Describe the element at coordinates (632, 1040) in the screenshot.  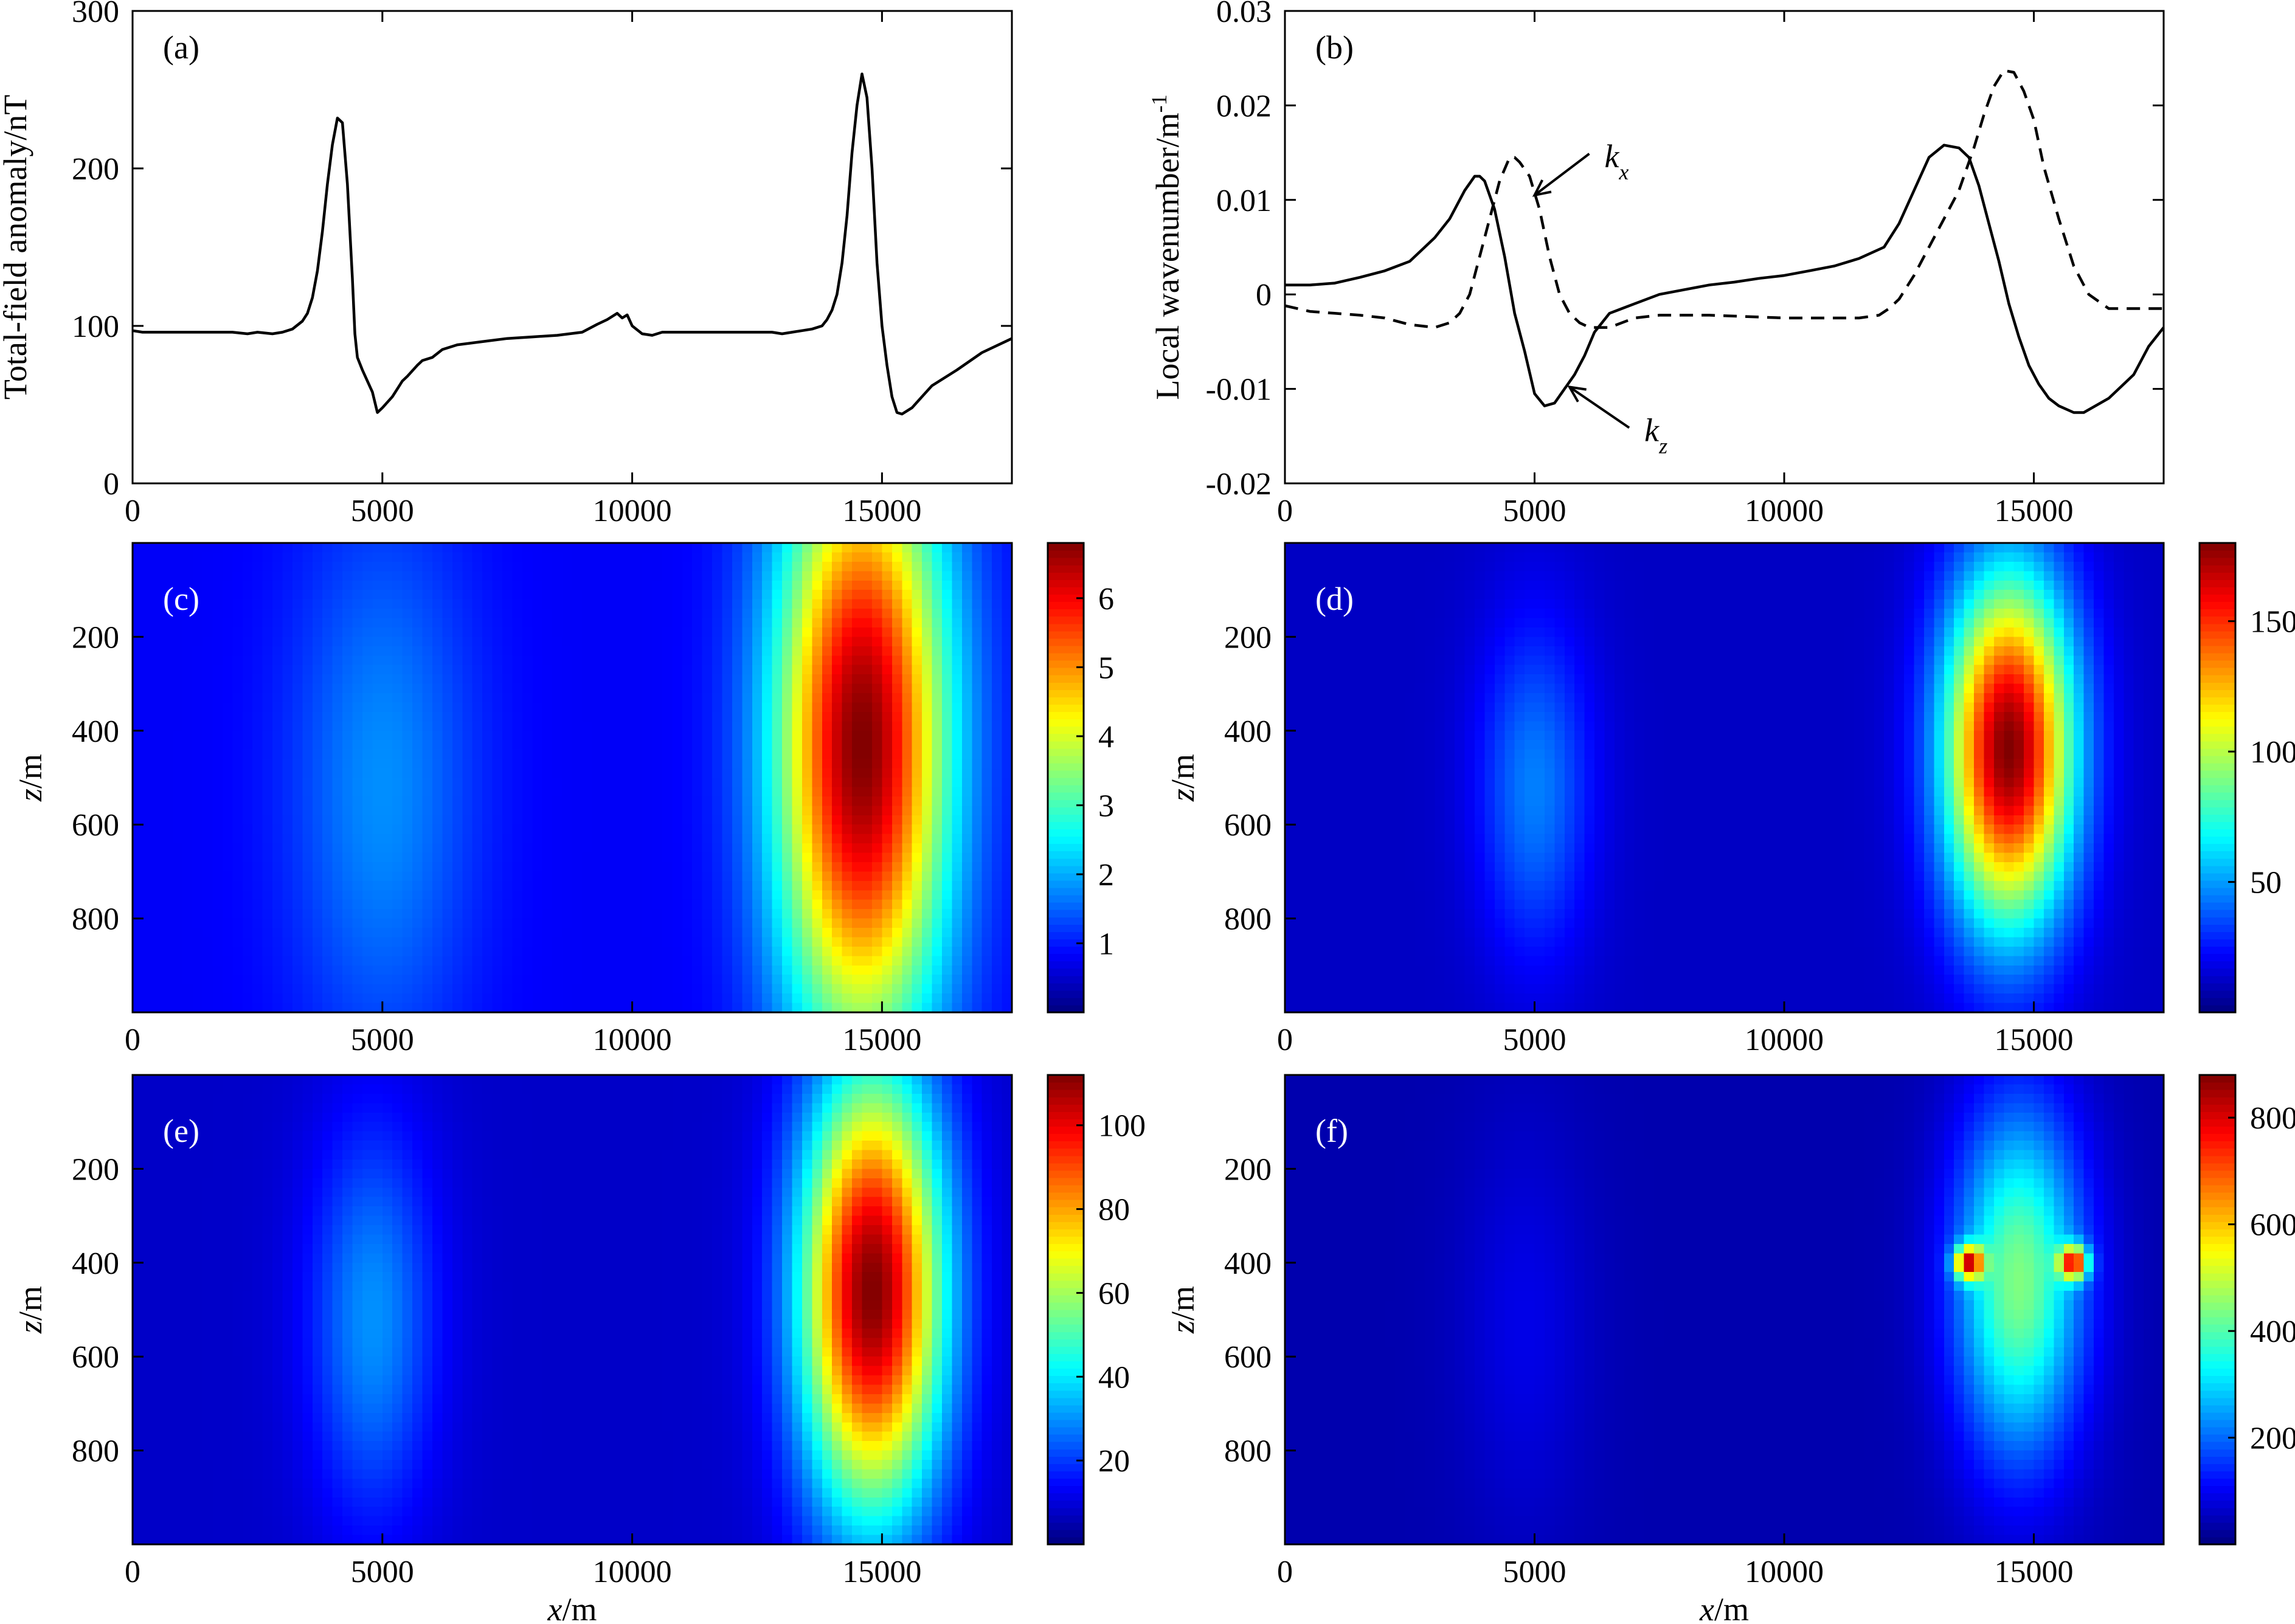
I see `x-tick-label: 10000` at that location.